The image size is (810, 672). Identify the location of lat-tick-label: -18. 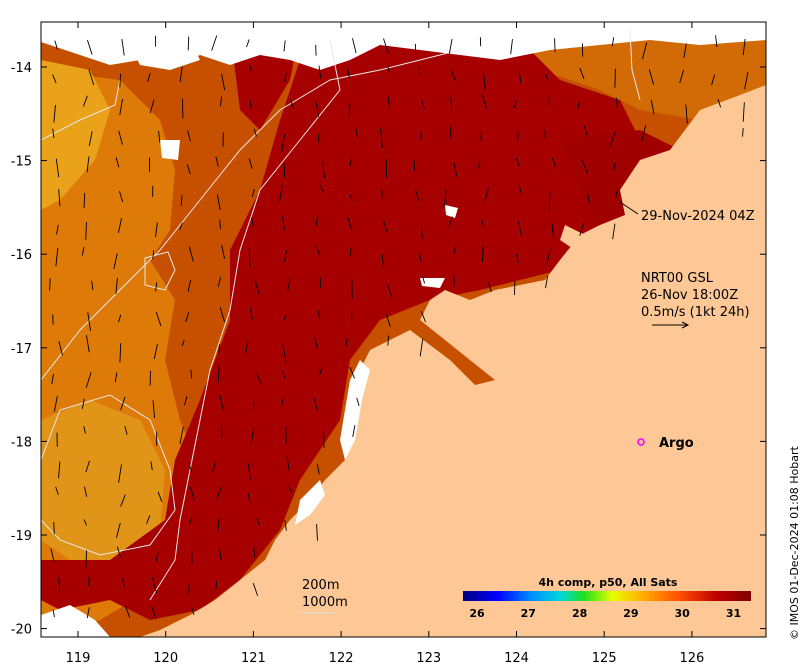
(21, 442).